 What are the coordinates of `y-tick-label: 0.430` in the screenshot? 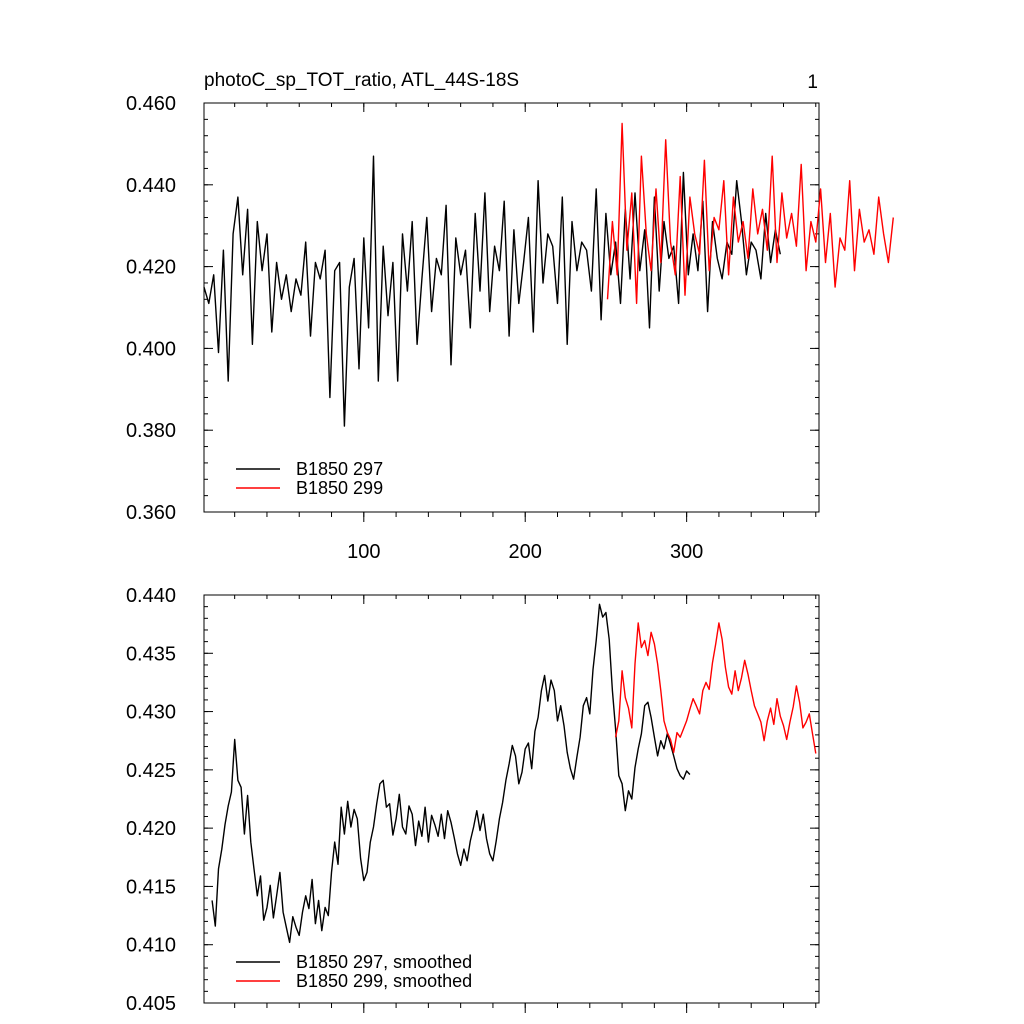 It's located at (151, 713).